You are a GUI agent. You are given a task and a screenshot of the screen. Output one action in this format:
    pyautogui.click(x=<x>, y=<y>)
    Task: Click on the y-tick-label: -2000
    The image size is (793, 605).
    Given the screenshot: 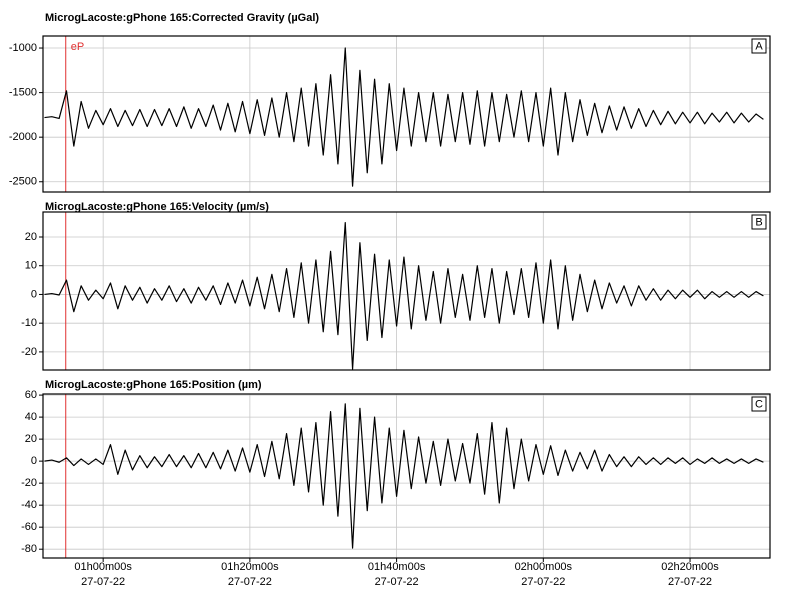 What is the action you would take?
    pyautogui.click(x=23, y=137)
    